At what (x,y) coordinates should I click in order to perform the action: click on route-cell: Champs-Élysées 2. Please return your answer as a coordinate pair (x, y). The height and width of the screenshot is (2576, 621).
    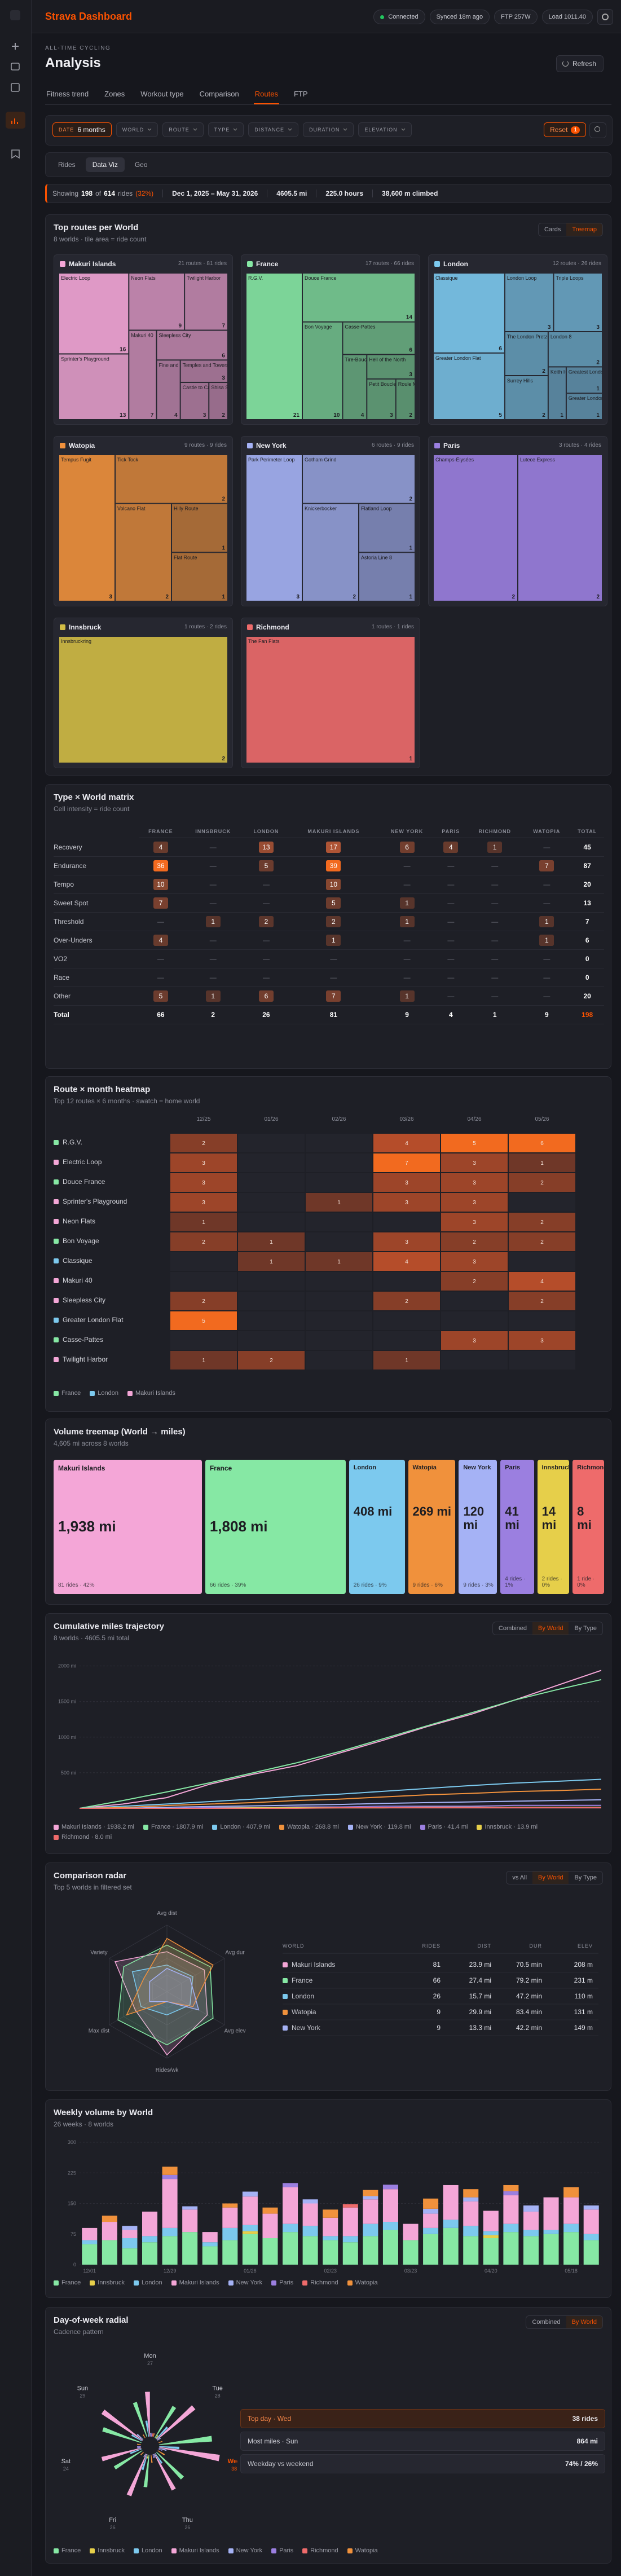
    Looking at the image, I should click on (475, 528).